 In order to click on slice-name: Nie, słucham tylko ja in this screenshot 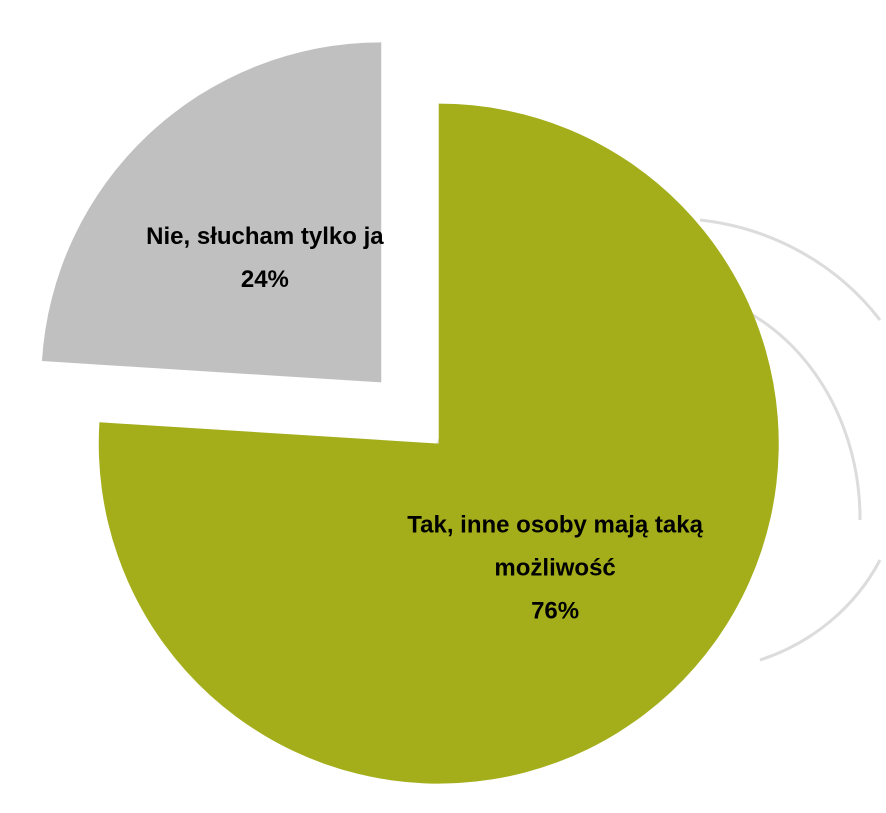, I will do `click(265, 237)`.